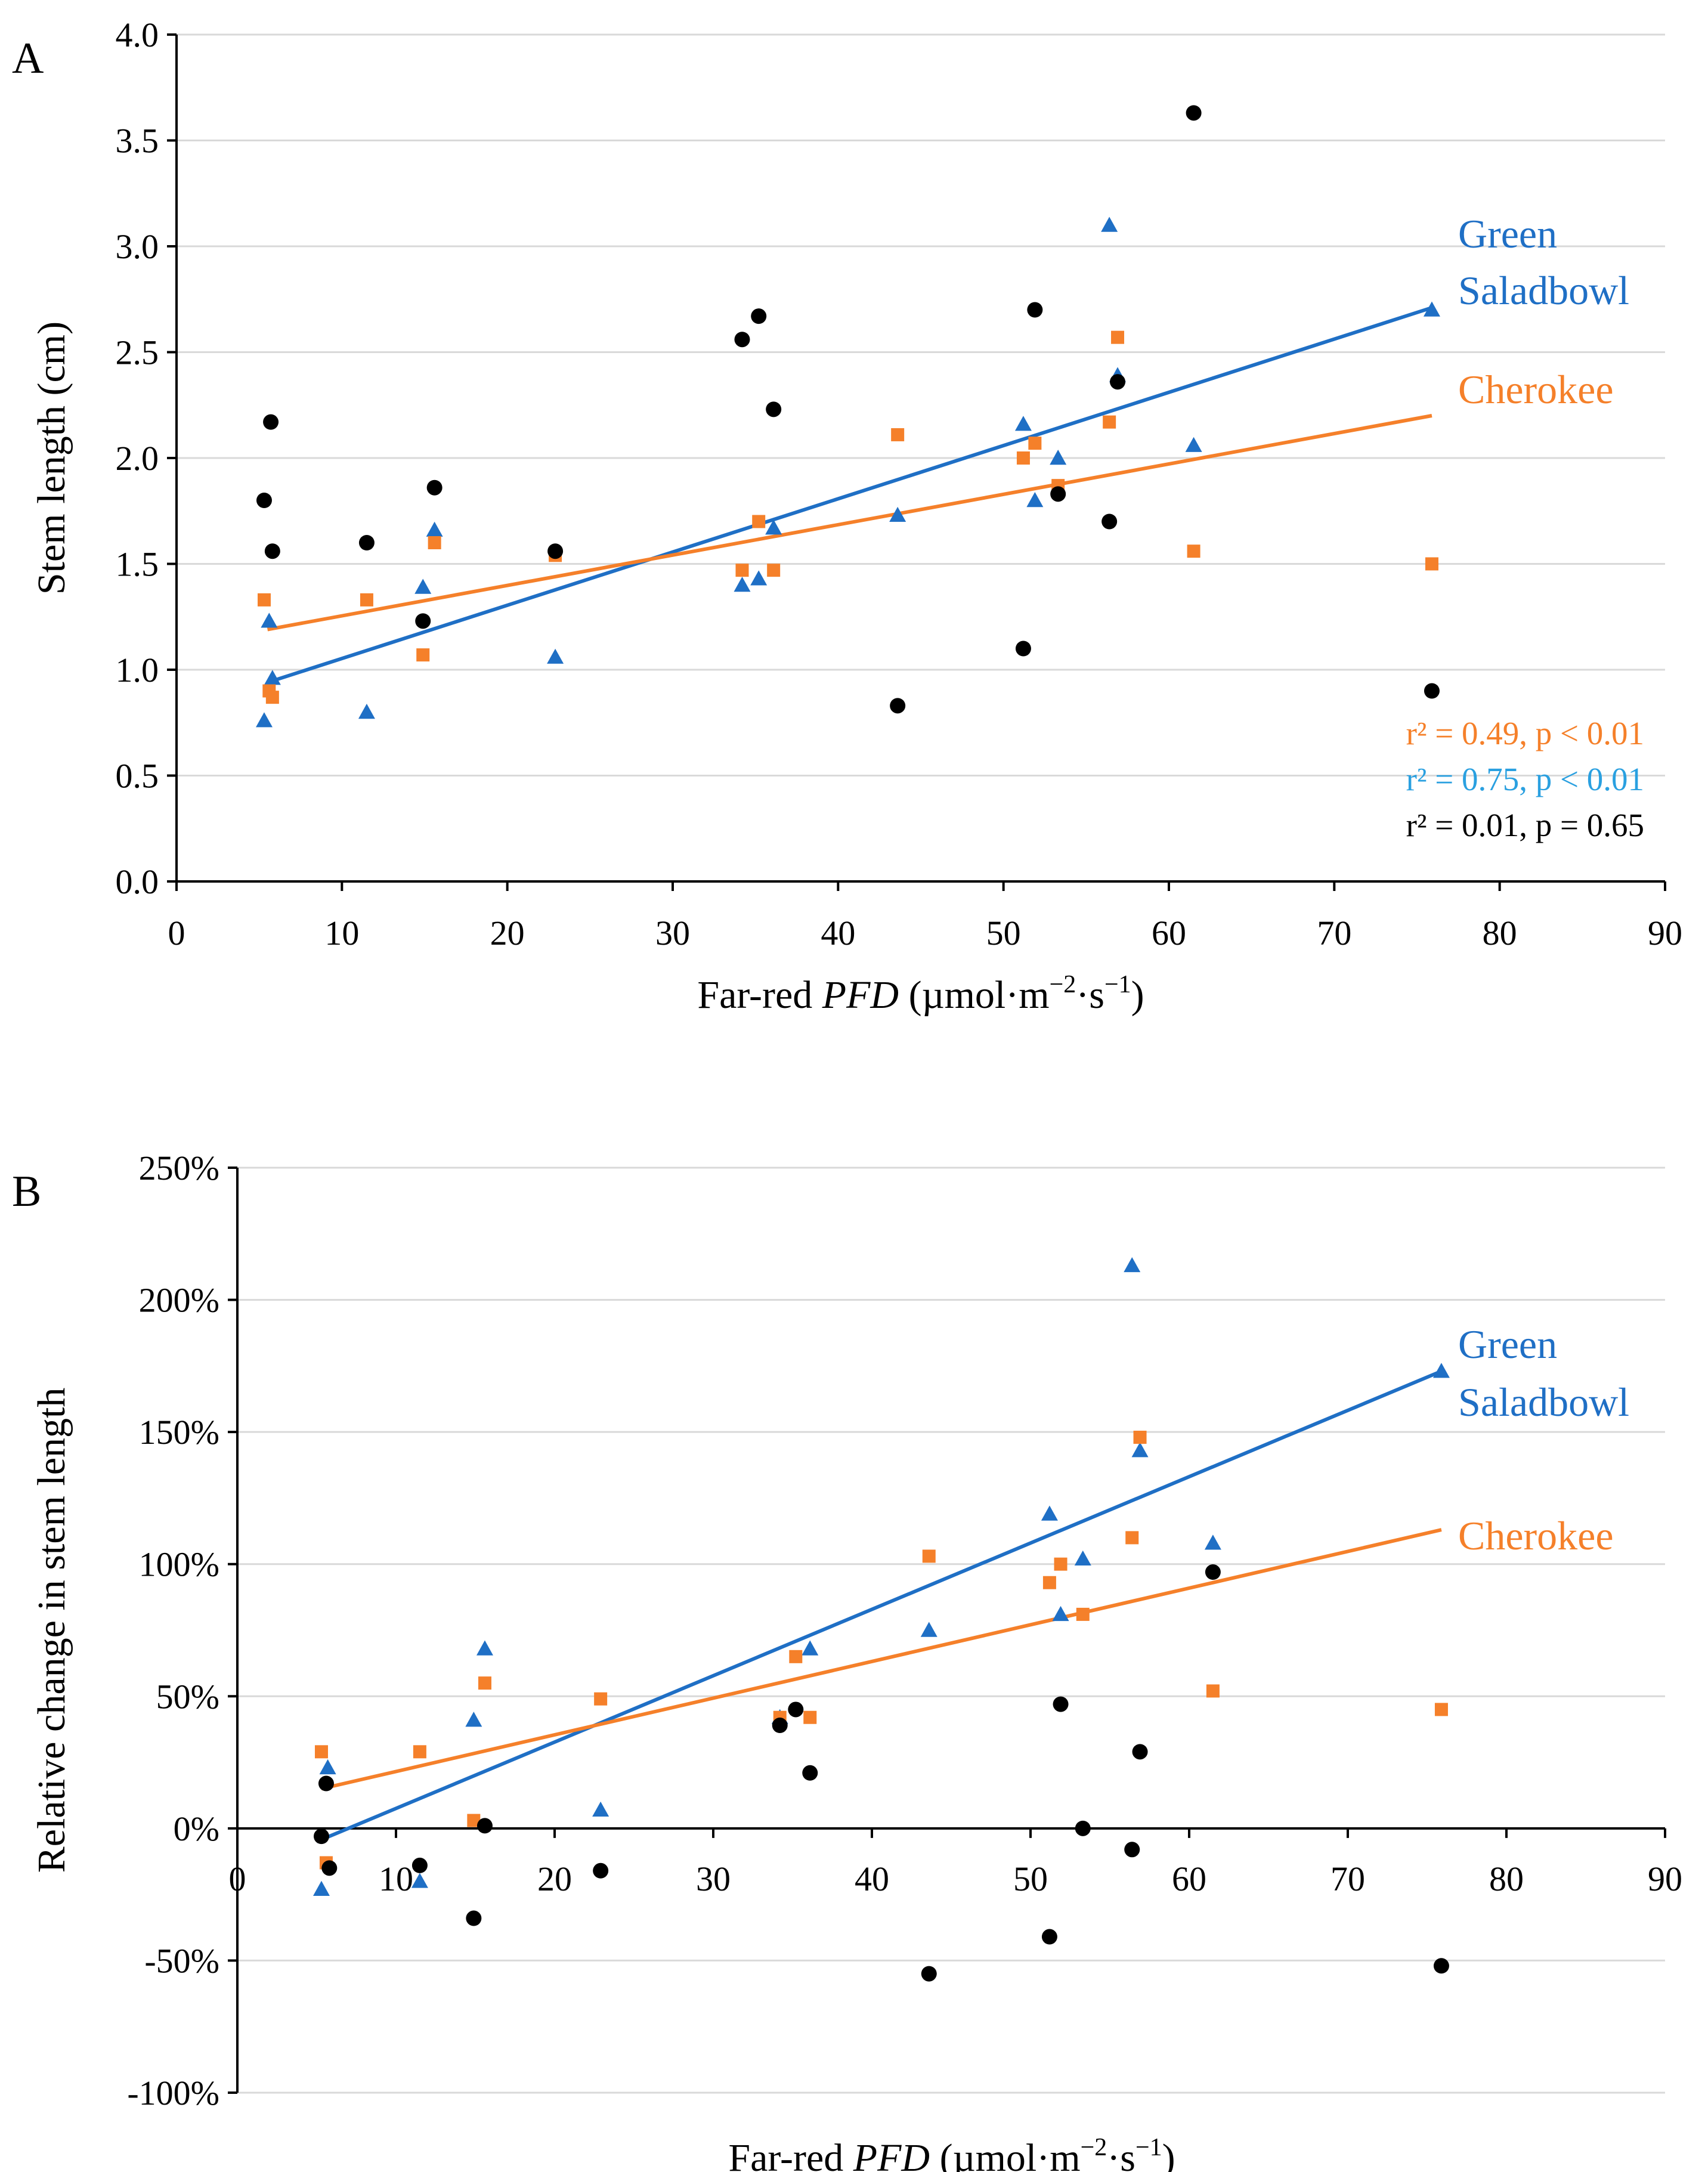 Image resolution: width=1708 pixels, height=2172 pixels. I want to click on y-tick-label: 50%, so click(187, 1696).